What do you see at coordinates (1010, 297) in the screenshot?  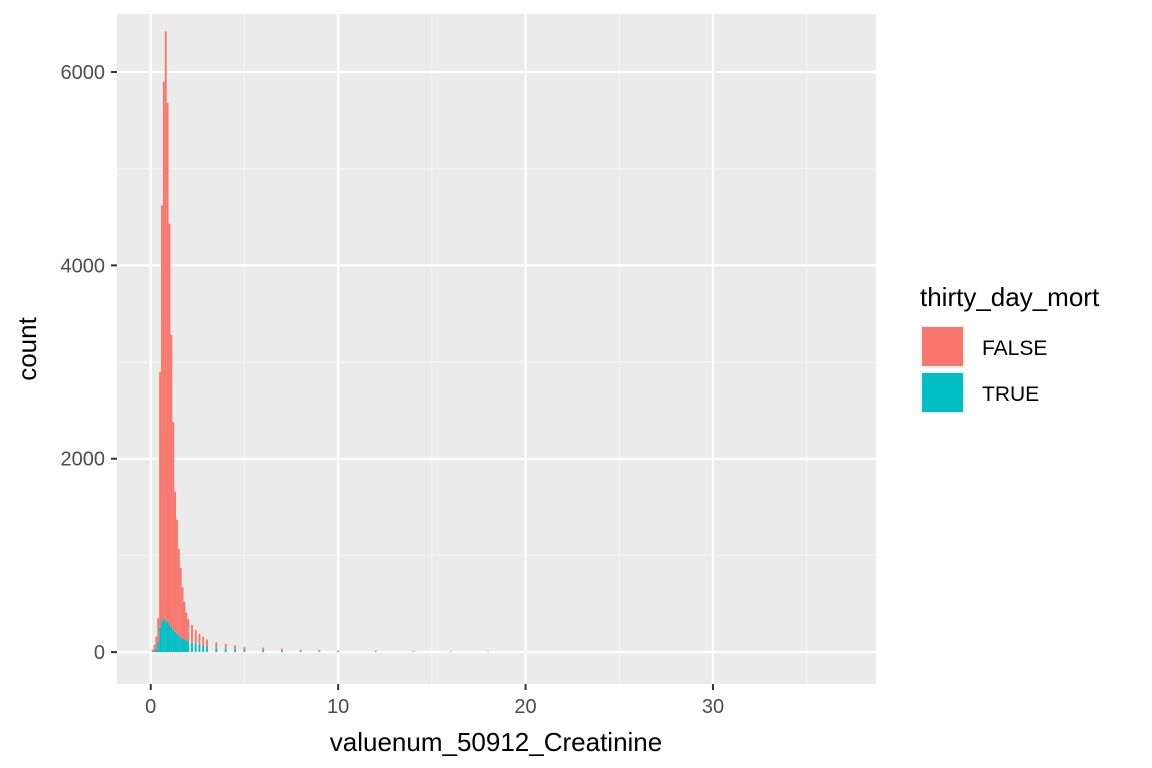 I see `legend-title: thirty_day_mort` at bounding box center [1010, 297].